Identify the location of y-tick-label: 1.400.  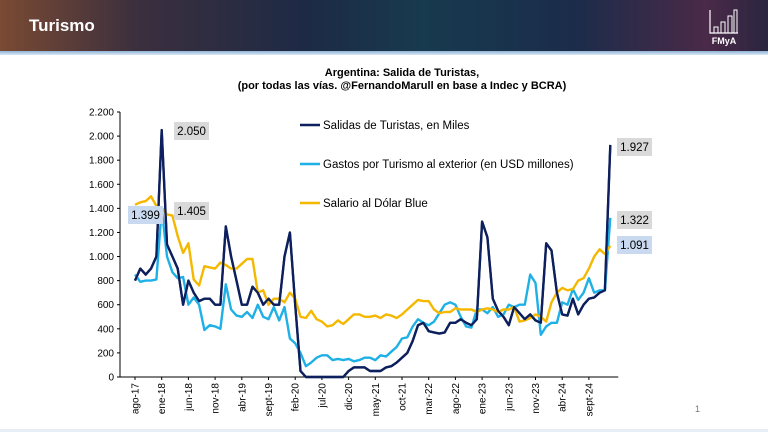
(101, 209).